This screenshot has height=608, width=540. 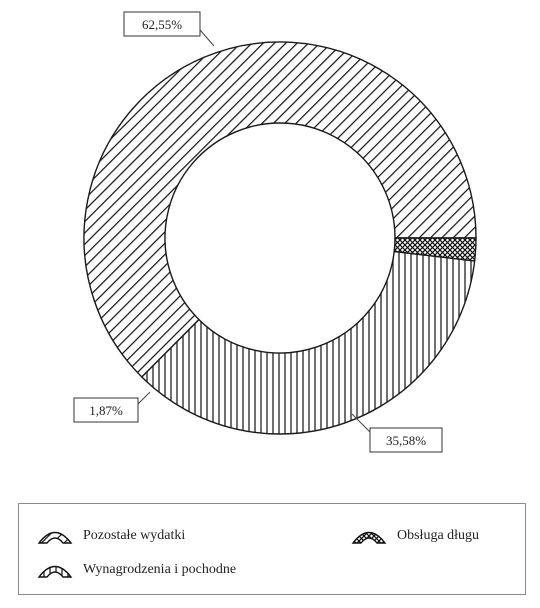 I want to click on data-label-text: 1,87%, so click(x=106, y=410).